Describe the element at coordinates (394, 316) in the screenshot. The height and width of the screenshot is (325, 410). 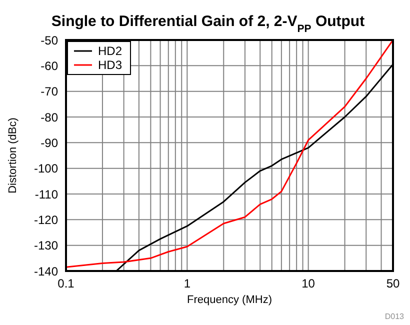
I see `text: D013` at that location.